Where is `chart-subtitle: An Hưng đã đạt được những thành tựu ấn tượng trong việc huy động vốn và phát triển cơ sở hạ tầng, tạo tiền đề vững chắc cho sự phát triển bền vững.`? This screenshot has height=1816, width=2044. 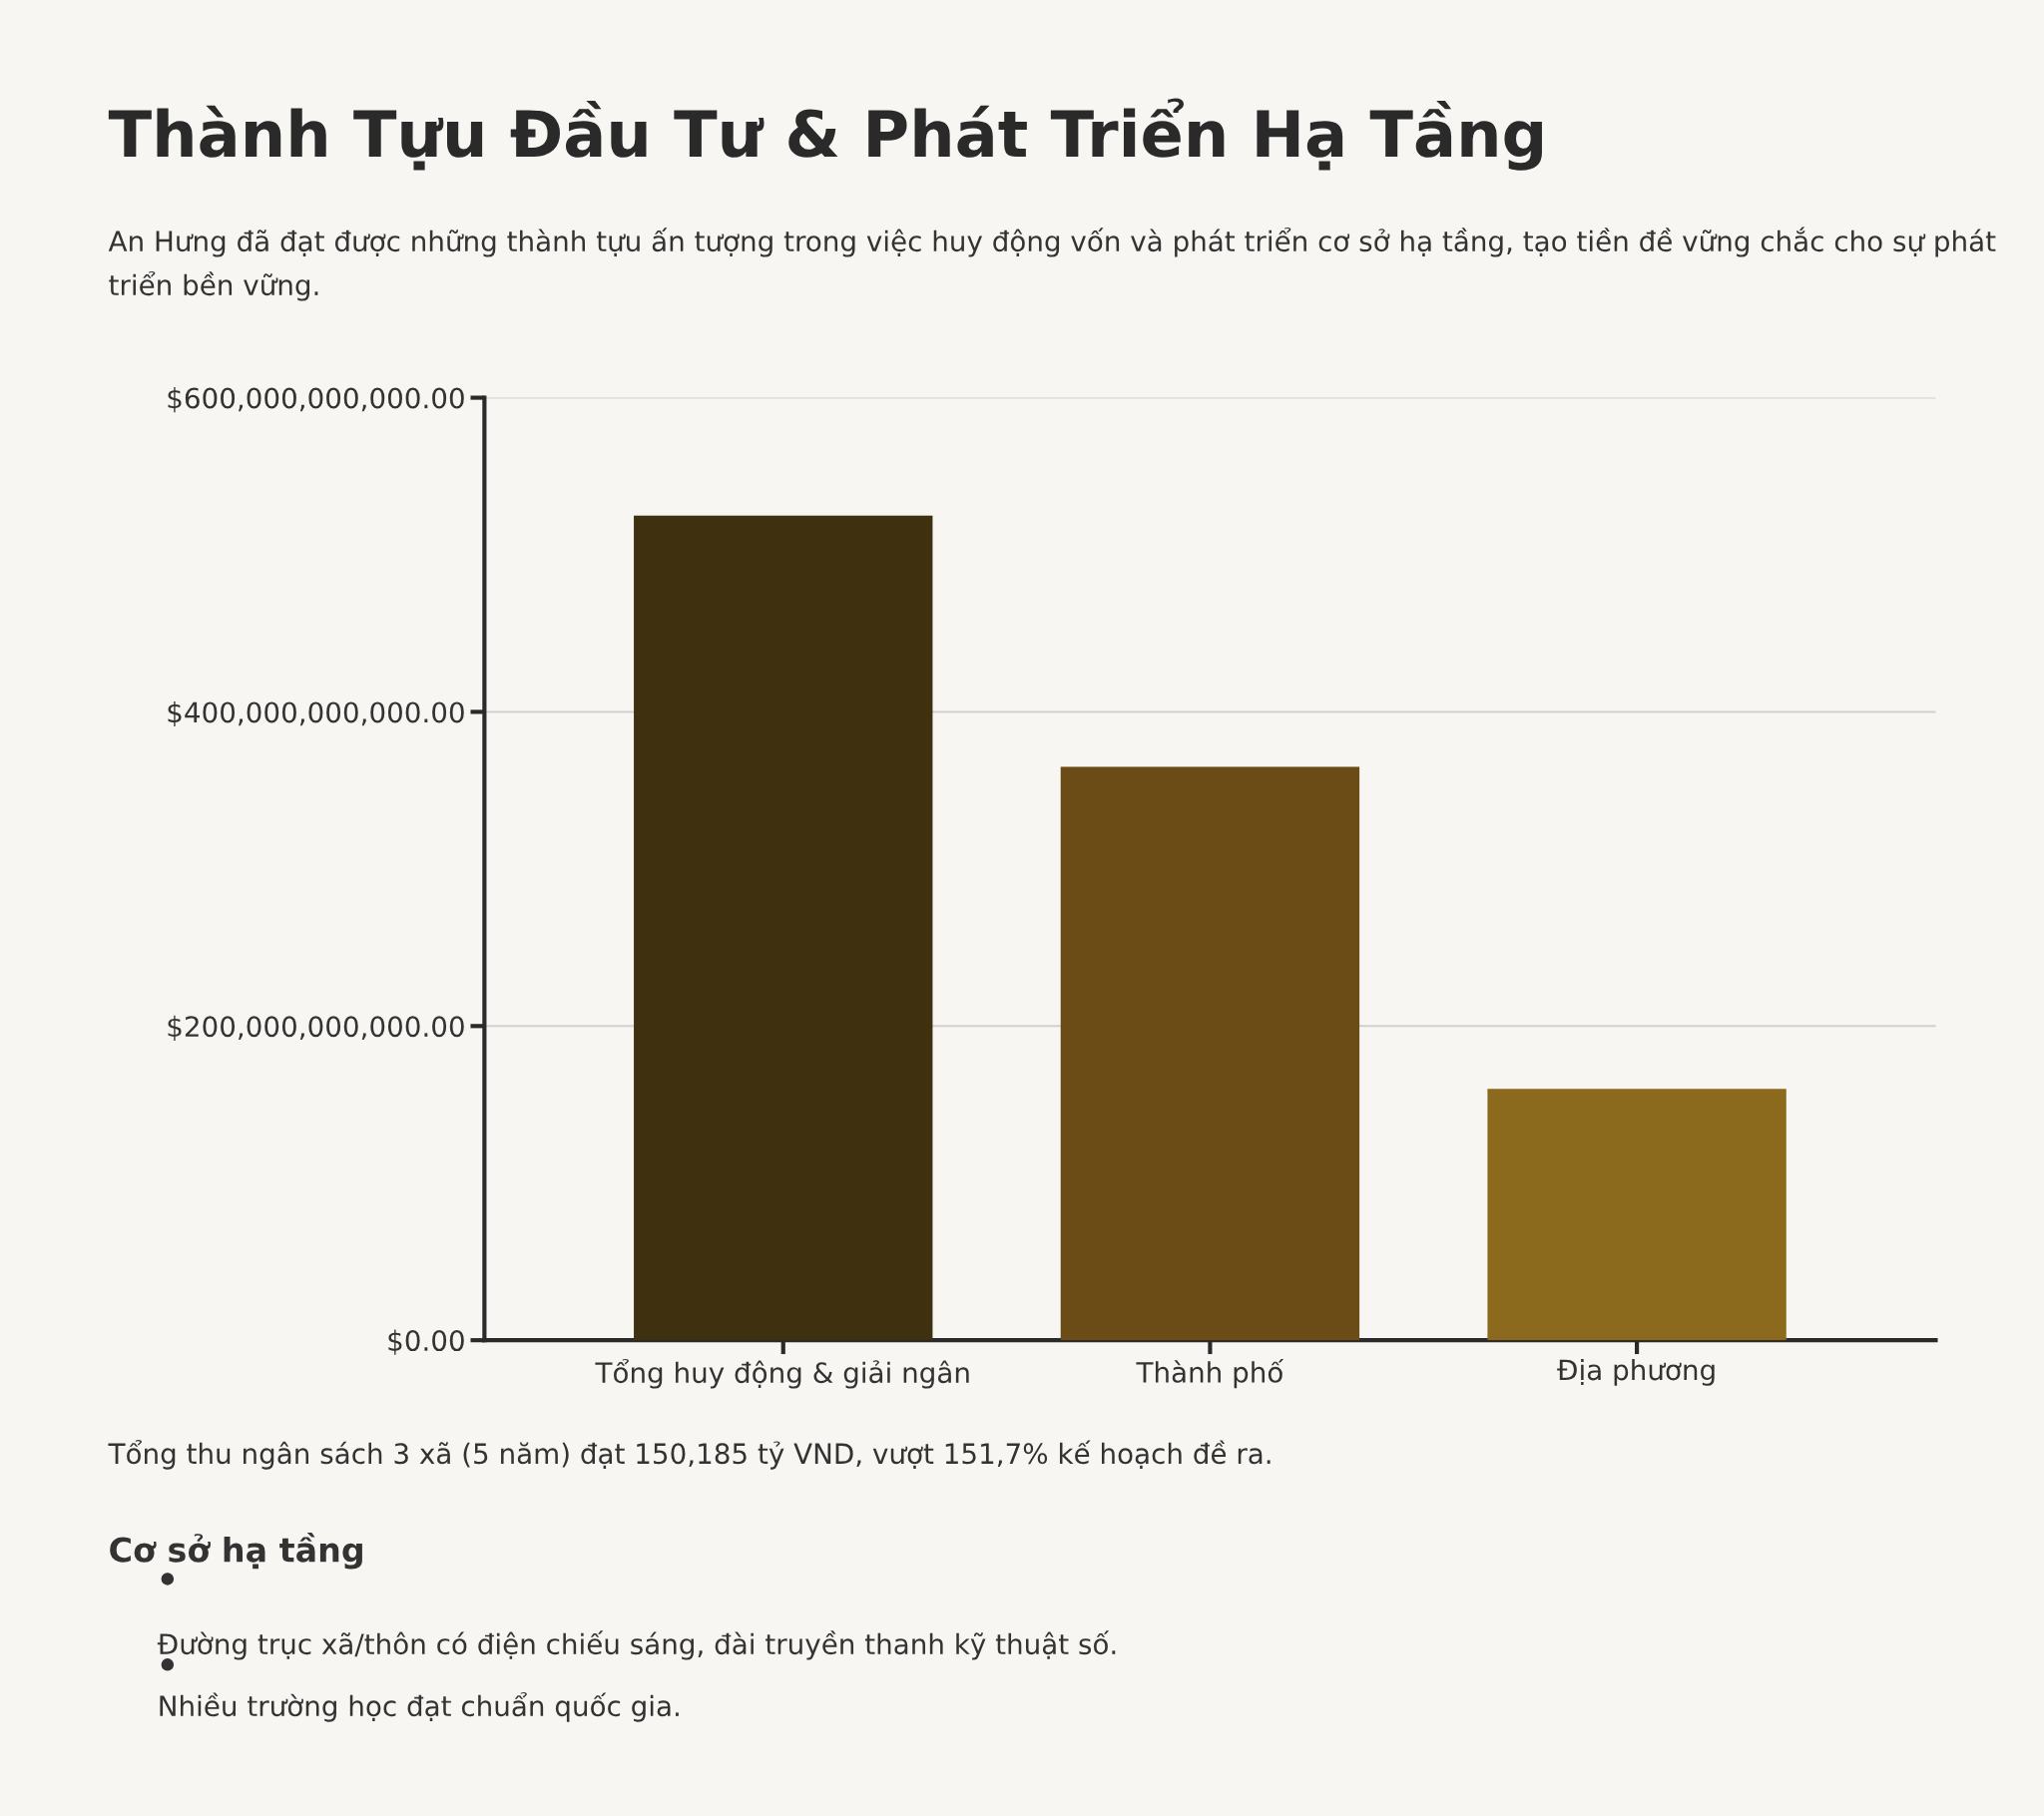 chart-subtitle: An Hưng đã đạt được những thành tựu ấn tượng trong việc huy động vốn và phát triển cơ sở hạ tầng, tạo tiền đề vững chắc cho sự phát triển bền vững. is located at coordinates (1052, 264).